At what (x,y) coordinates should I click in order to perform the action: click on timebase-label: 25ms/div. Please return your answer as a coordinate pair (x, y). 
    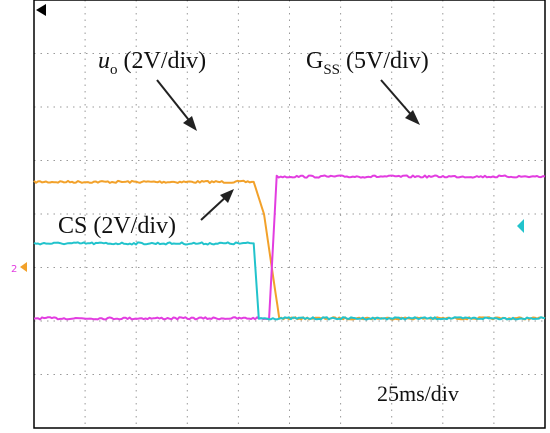
    Looking at the image, I should click on (418, 393).